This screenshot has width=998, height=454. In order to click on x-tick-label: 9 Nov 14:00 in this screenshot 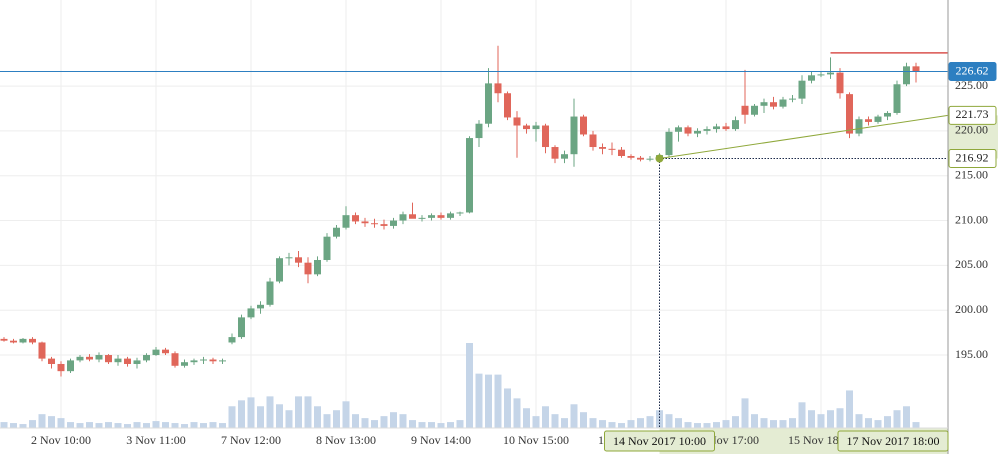, I will do `click(441, 440)`.